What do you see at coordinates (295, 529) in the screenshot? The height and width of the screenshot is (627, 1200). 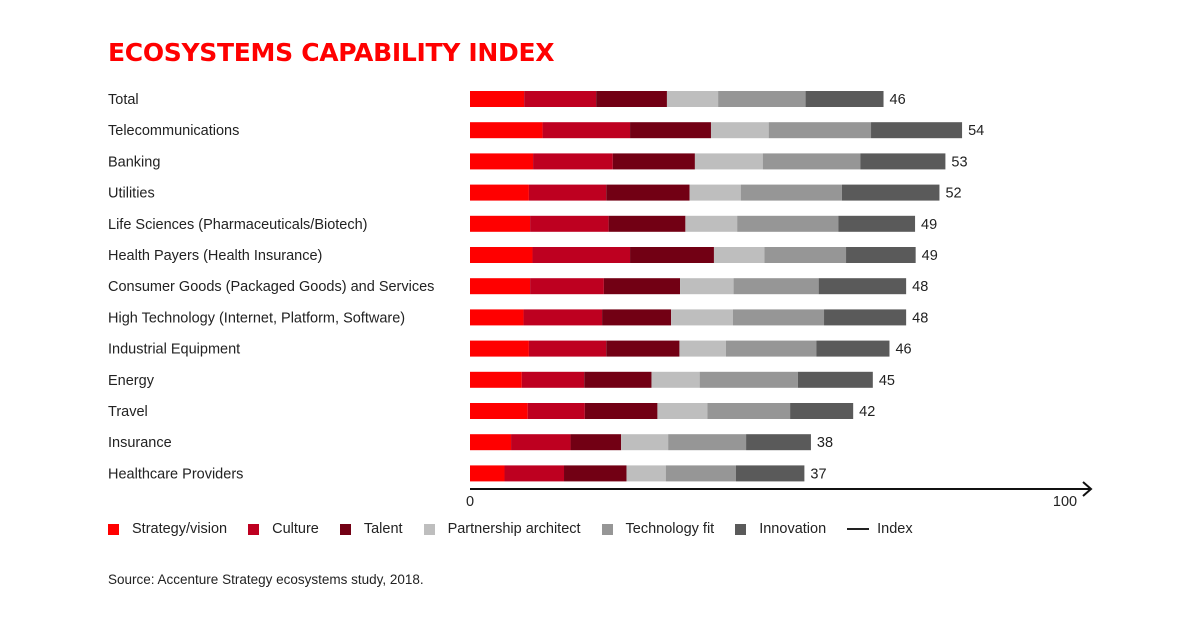 I see `legend-label: Culture` at bounding box center [295, 529].